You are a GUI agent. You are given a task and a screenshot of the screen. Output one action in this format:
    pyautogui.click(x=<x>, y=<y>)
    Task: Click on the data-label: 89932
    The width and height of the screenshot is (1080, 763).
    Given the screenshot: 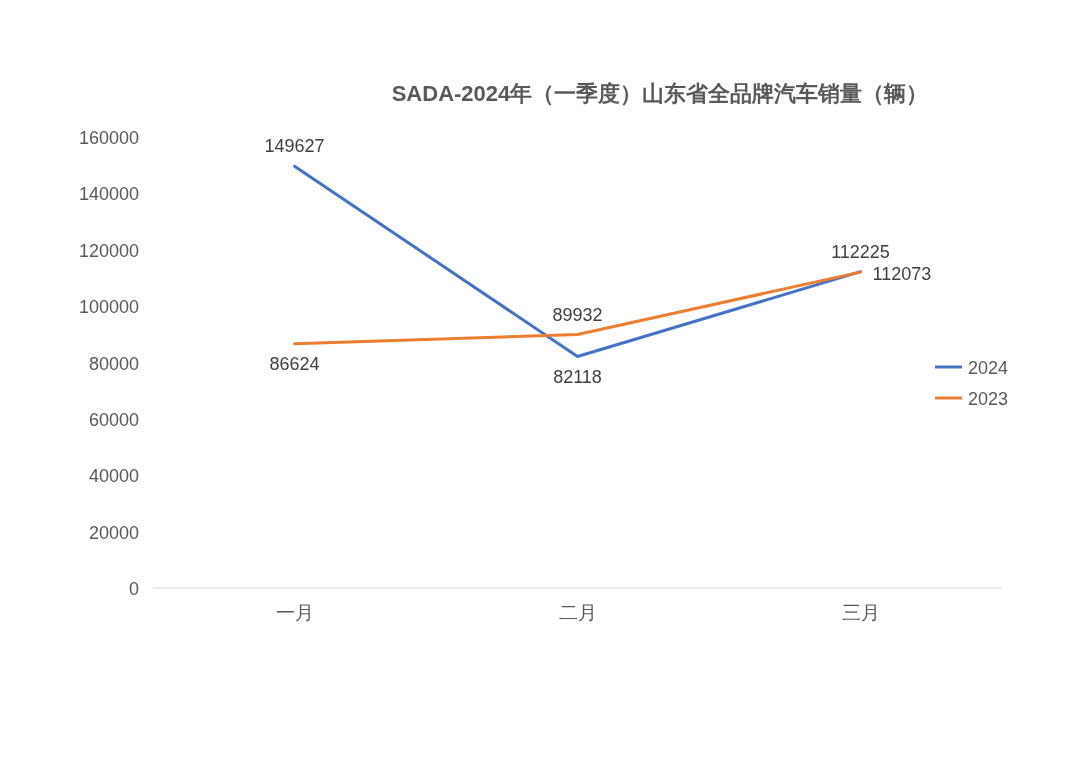 What is the action you would take?
    pyautogui.click(x=577, y=314)
    